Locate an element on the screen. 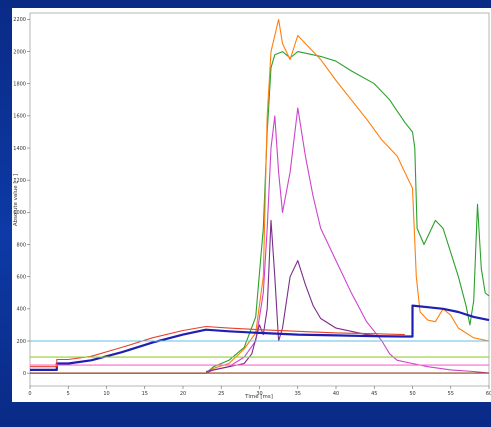  y-tick-label: 1600 is located at coordinates (19, 117).